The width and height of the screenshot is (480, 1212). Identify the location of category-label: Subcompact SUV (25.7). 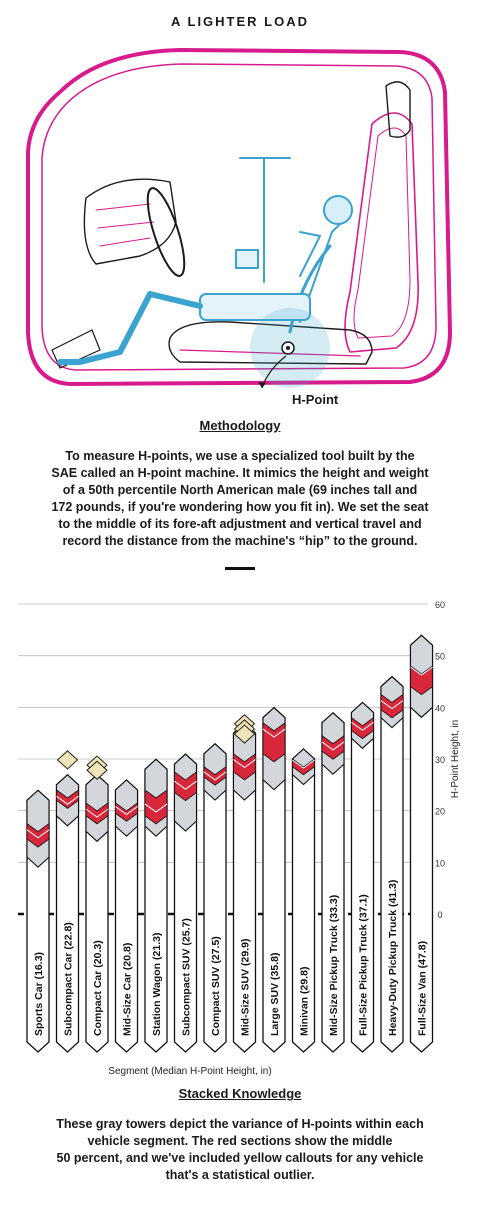
(187, 977).